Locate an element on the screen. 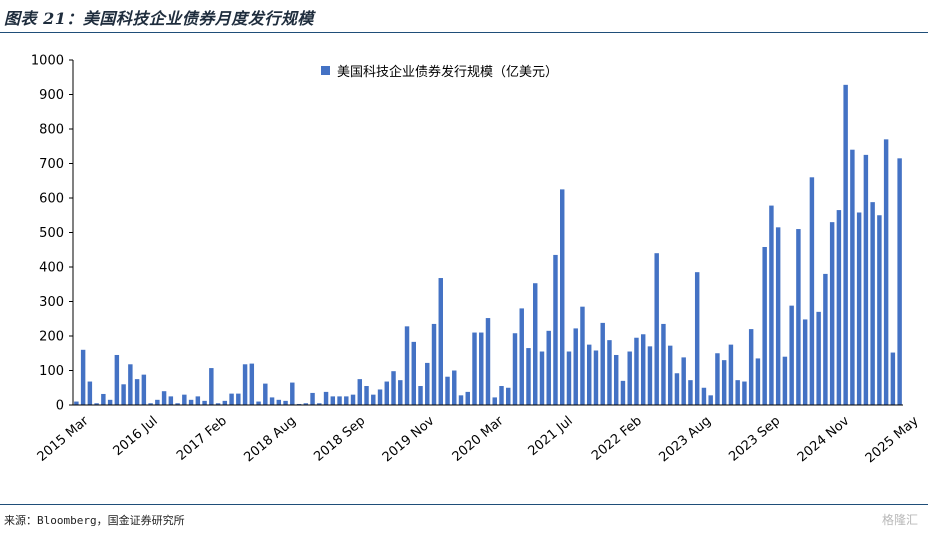 The image size is (928, 540). y-tick-label: 800 is located at coordinates (51, 130).